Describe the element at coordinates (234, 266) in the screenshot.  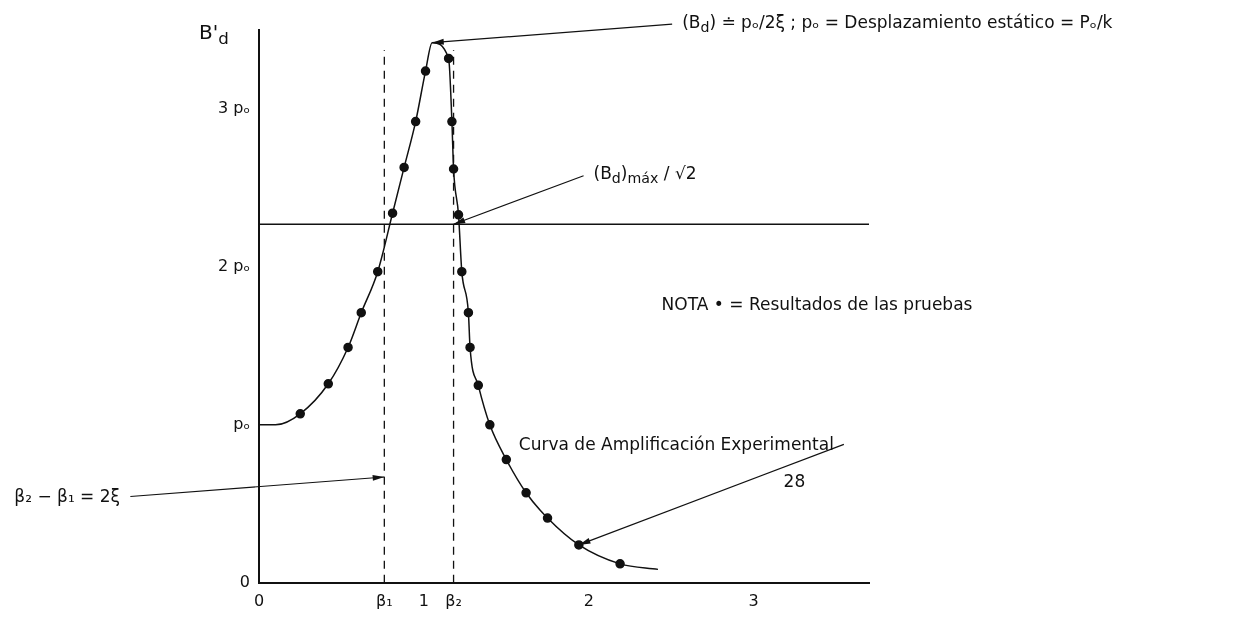
I see `y-tick-label: 2 pₒ` at that location.